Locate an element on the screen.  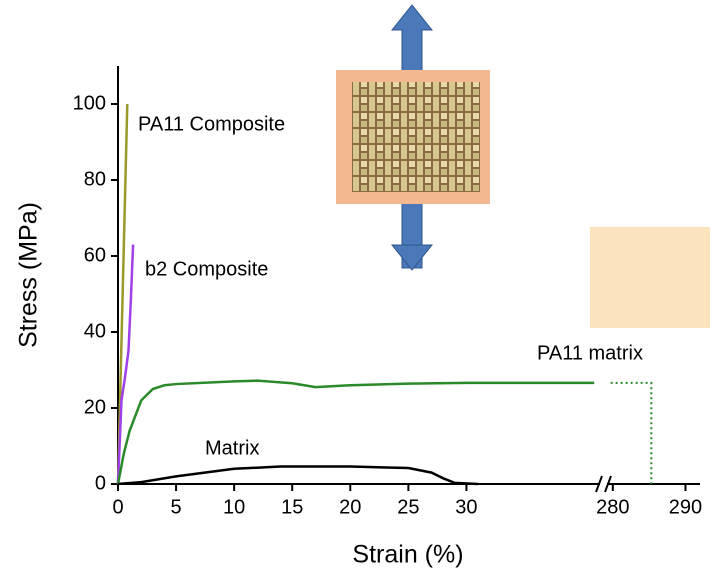
x-axis-title: Strain (%) is located at coordinates (407, 555).